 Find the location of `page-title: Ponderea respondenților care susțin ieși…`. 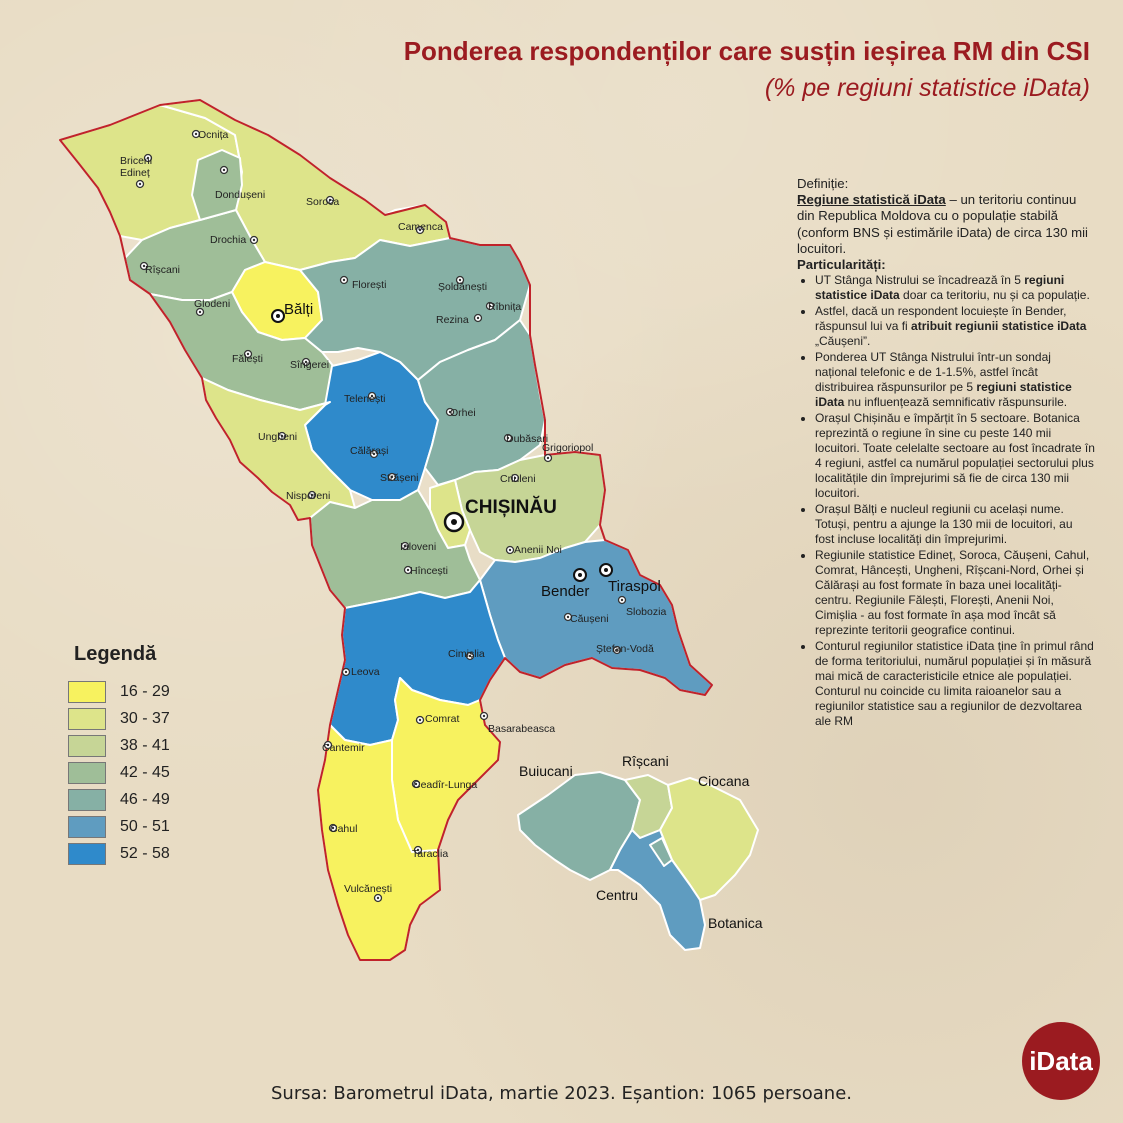

page-title: Ponderea respondenților care susțin ieși… is located at coordinates (746, 51).